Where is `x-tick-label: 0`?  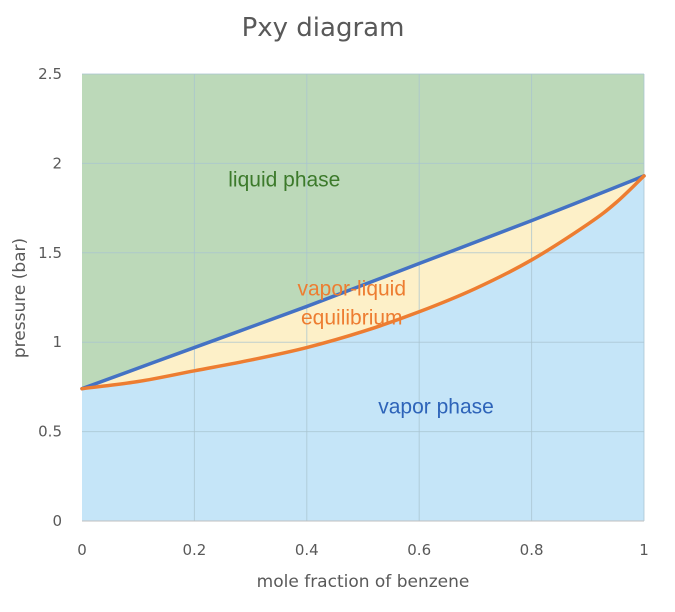 x-tick-label: 0 is located at coordinates (82, 550).